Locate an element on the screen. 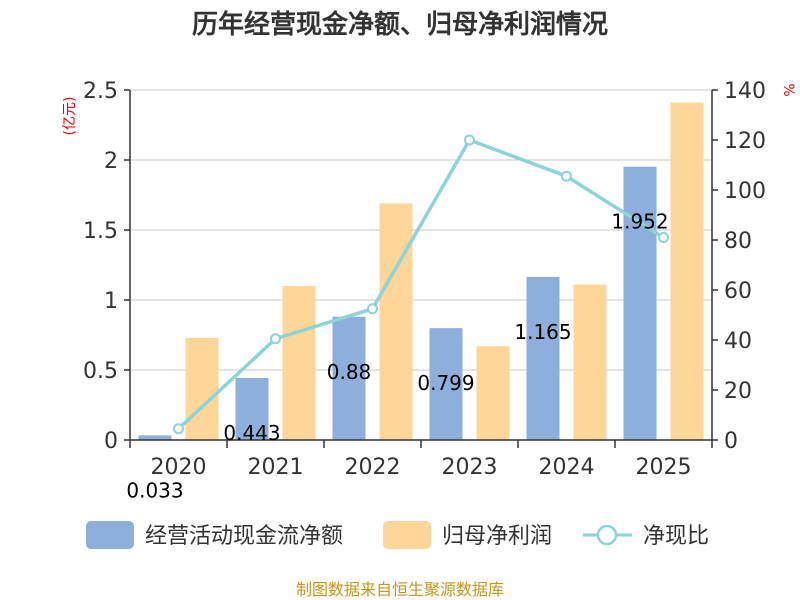  left-tick-label: 1.5 is located at coordinates (100, 231).